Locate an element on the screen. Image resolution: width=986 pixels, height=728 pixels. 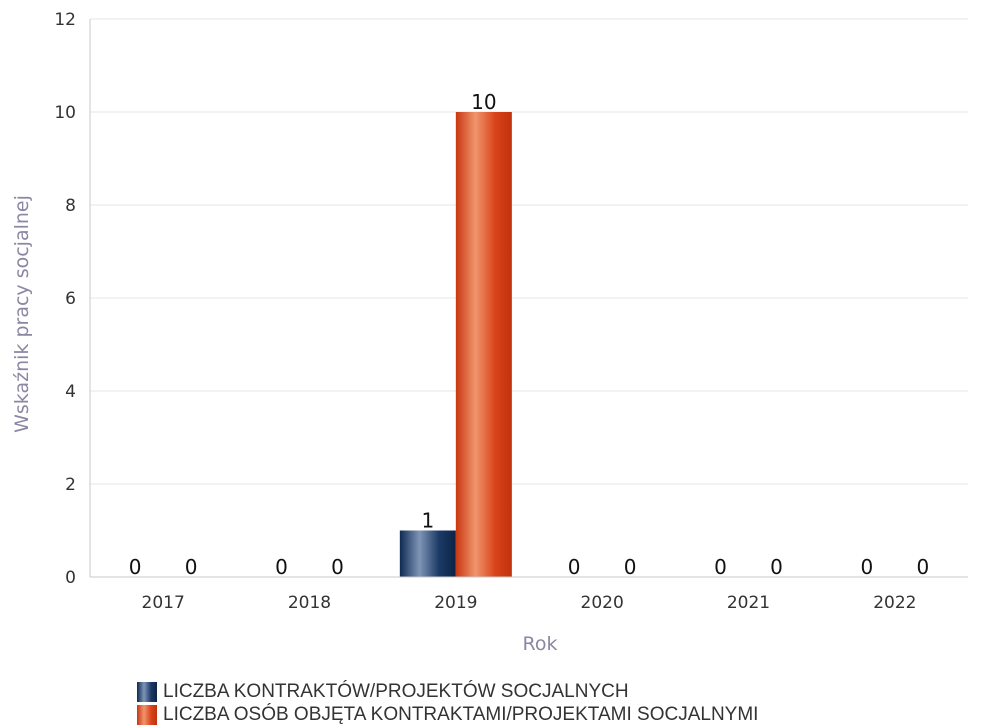
y-axis-ticks: 0 2 4 6 8 10 12 is located at coordinates (65, 299).